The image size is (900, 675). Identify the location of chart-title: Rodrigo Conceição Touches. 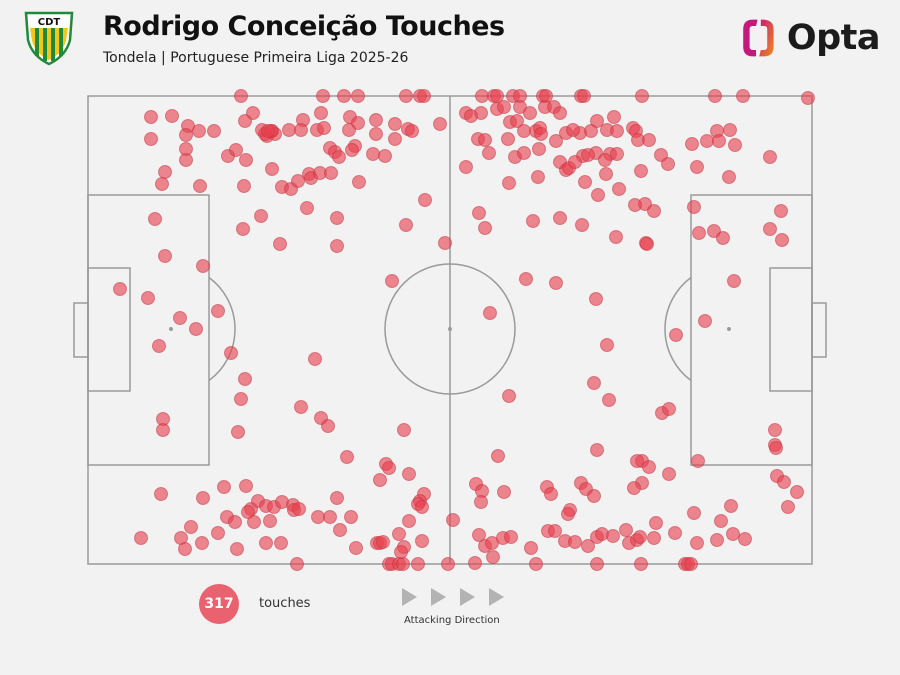
(304, 26).